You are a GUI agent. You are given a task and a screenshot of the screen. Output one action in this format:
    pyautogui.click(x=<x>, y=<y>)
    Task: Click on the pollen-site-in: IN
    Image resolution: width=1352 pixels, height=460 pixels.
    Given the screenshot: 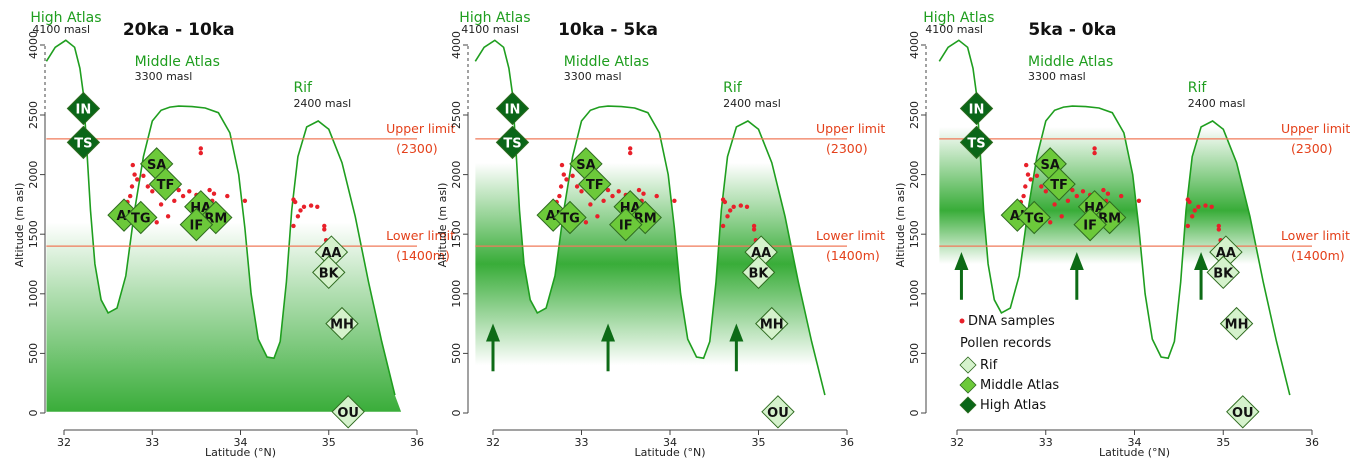 What is the action you would take?
    pyautogui.click(x=83, y=108)
    